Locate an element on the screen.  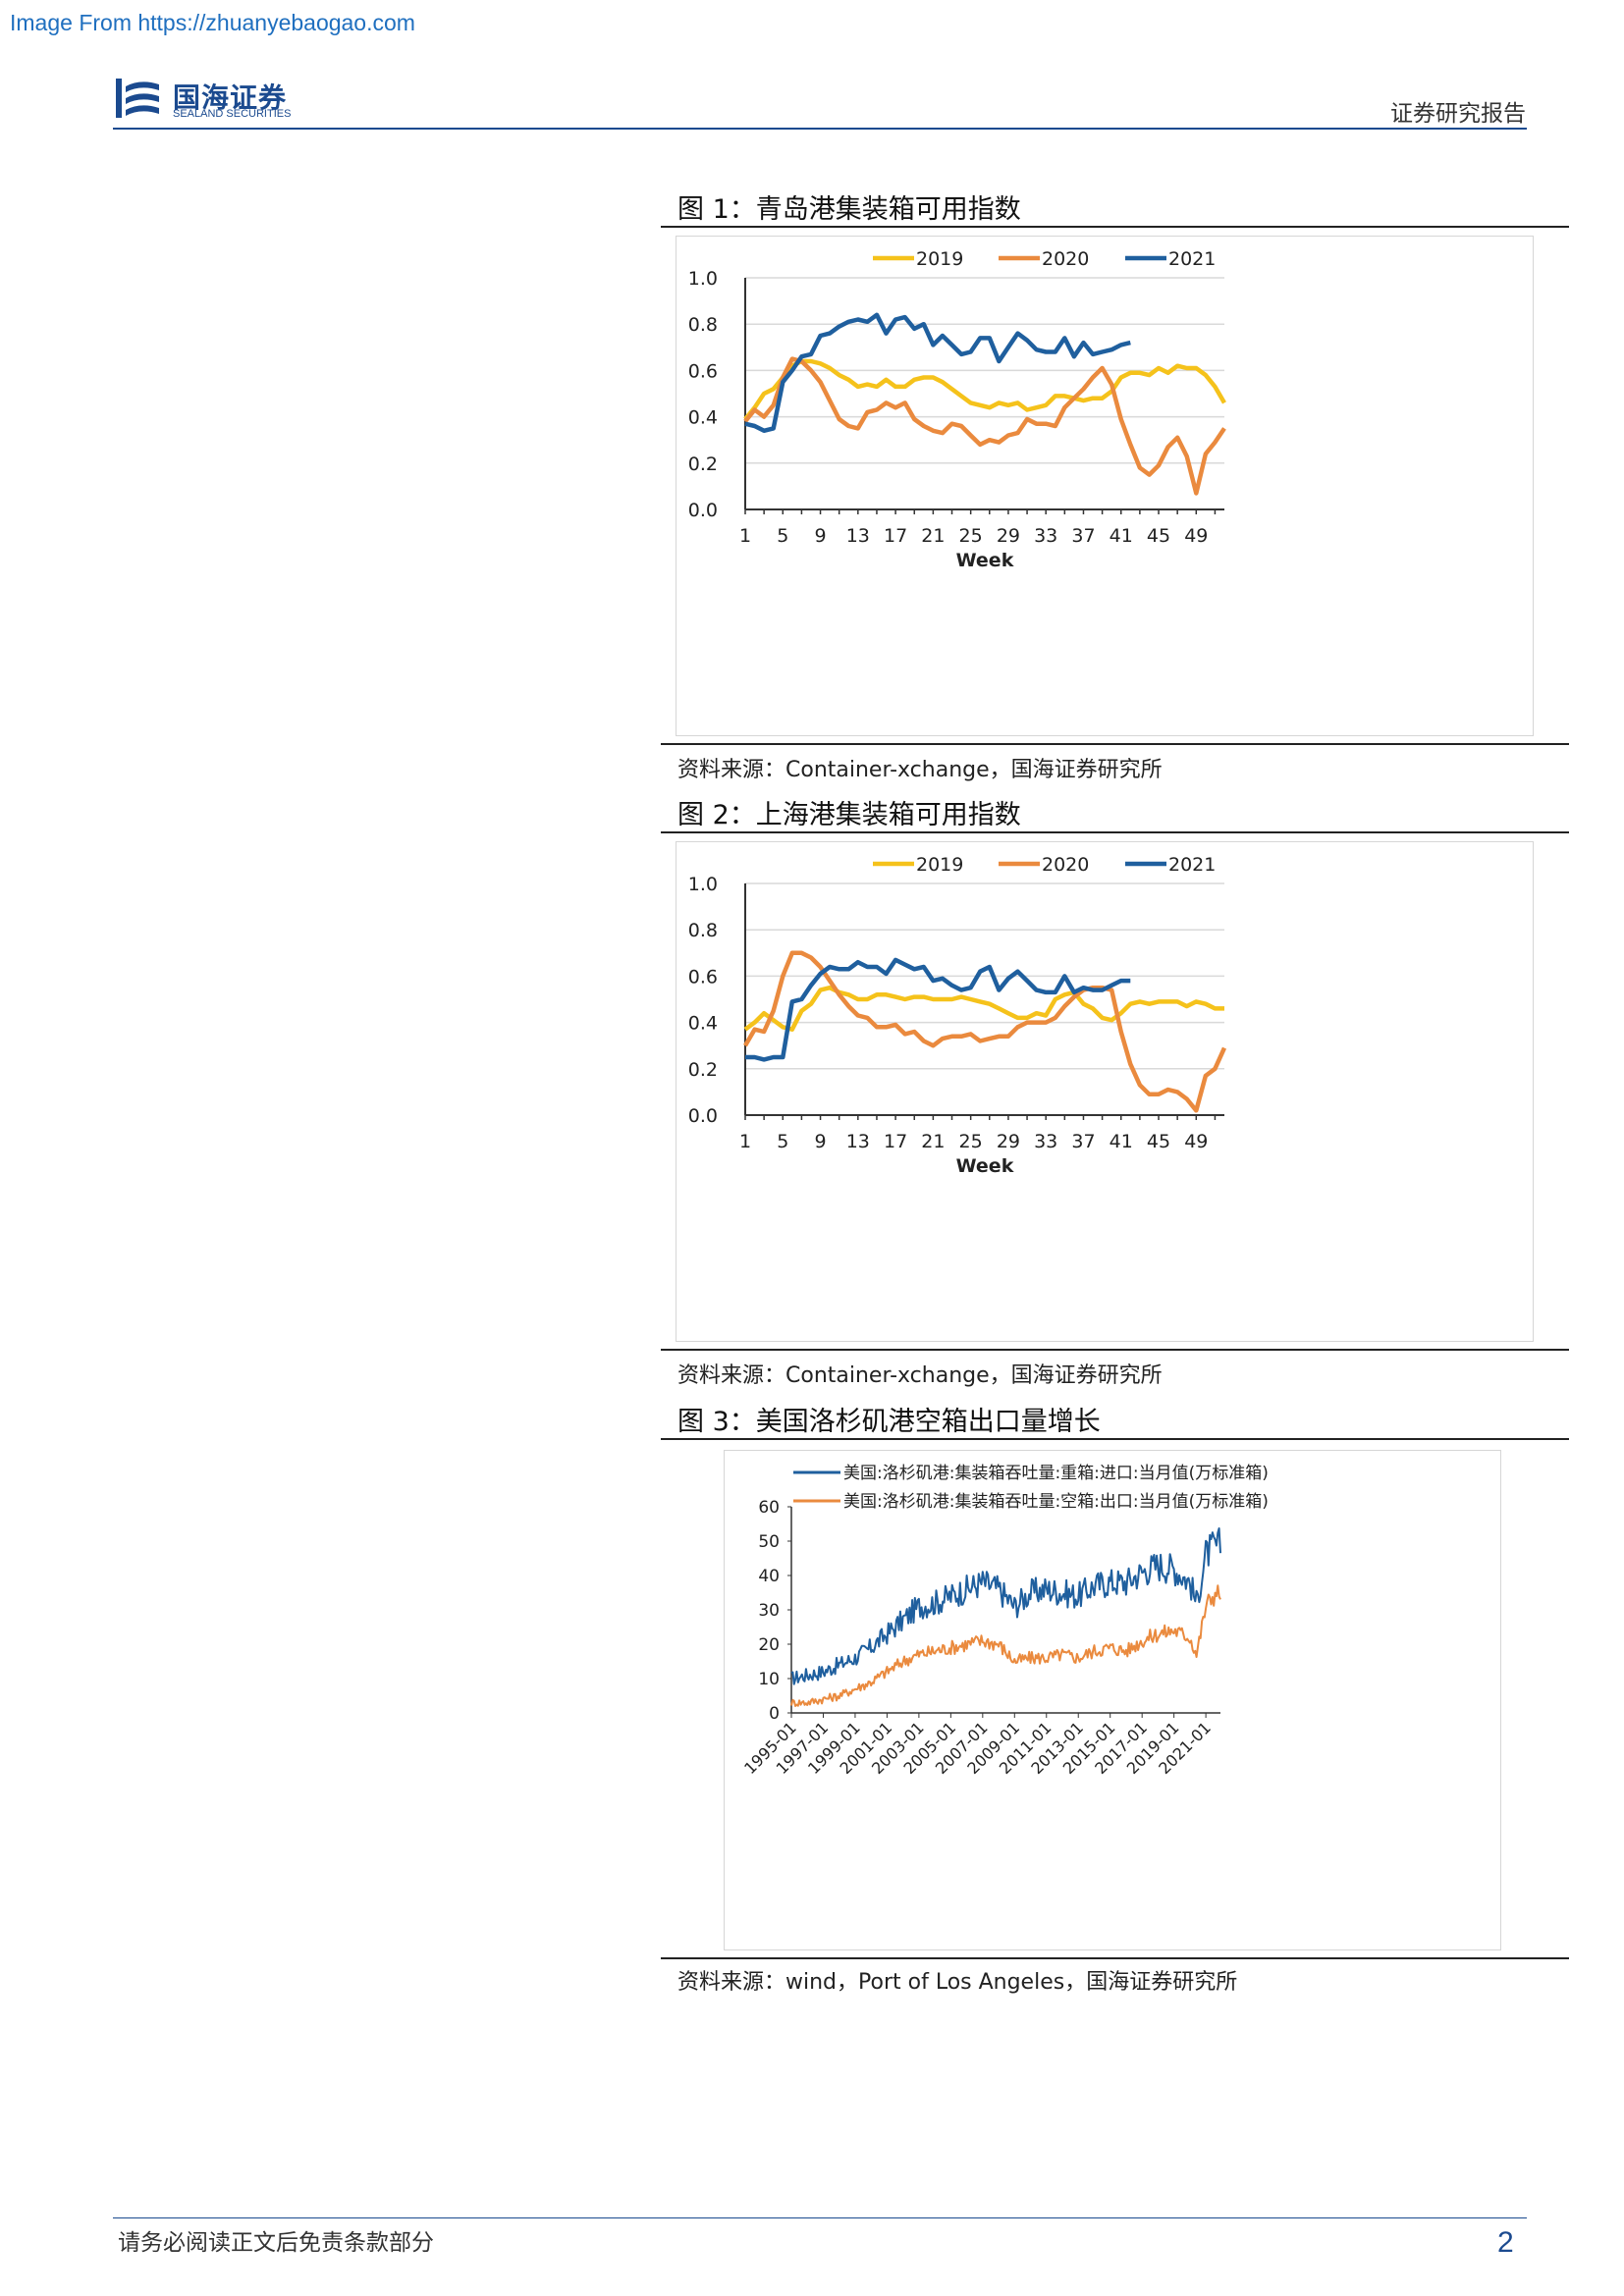
y-tick-label: 30 is located at coordinates (769, 1611).